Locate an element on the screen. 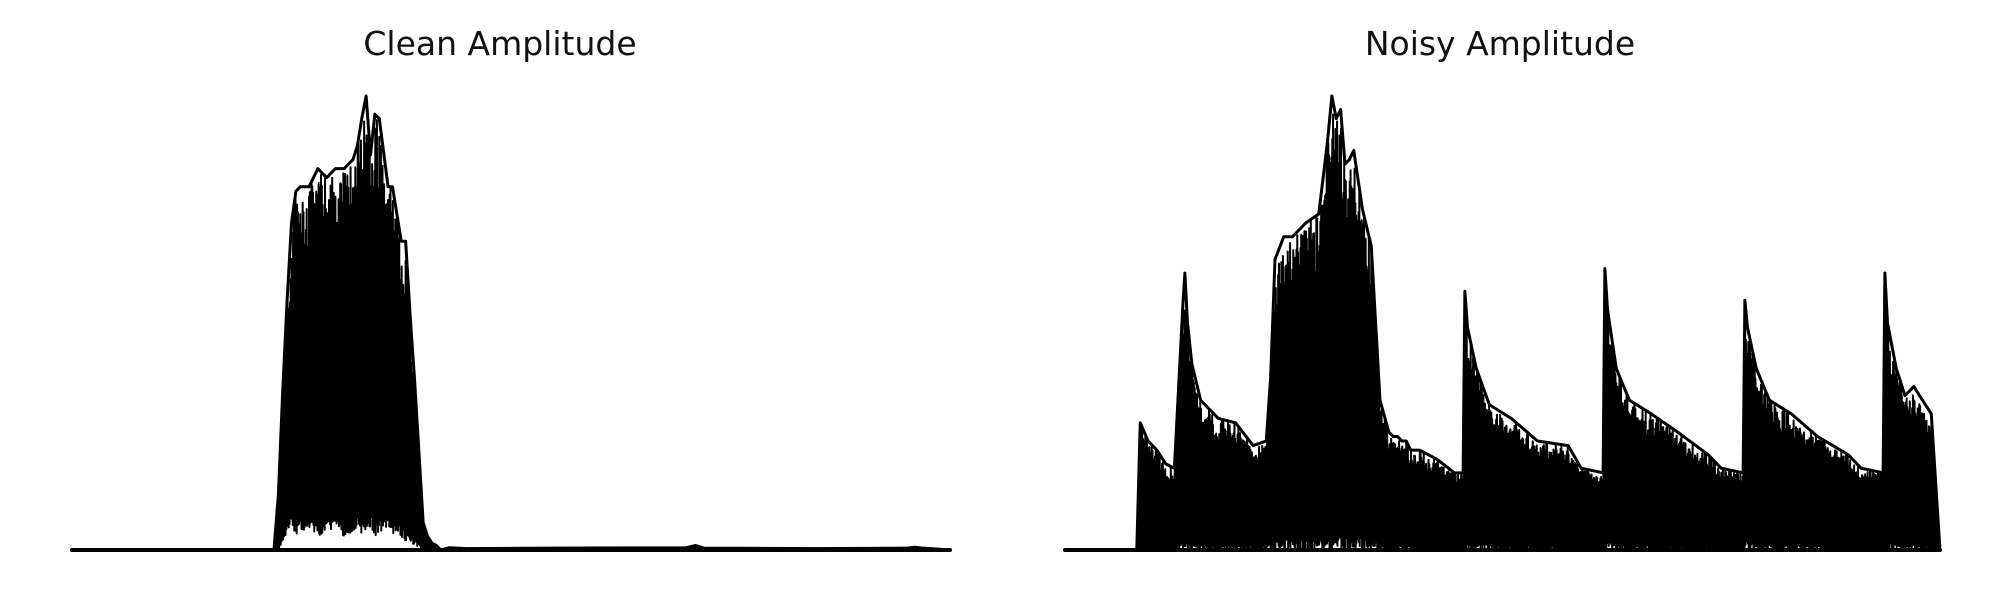 The height and width of the screenshot is (600, 2000). chart-title: Noisy Amplitude is located at coordinates (1500, 43).